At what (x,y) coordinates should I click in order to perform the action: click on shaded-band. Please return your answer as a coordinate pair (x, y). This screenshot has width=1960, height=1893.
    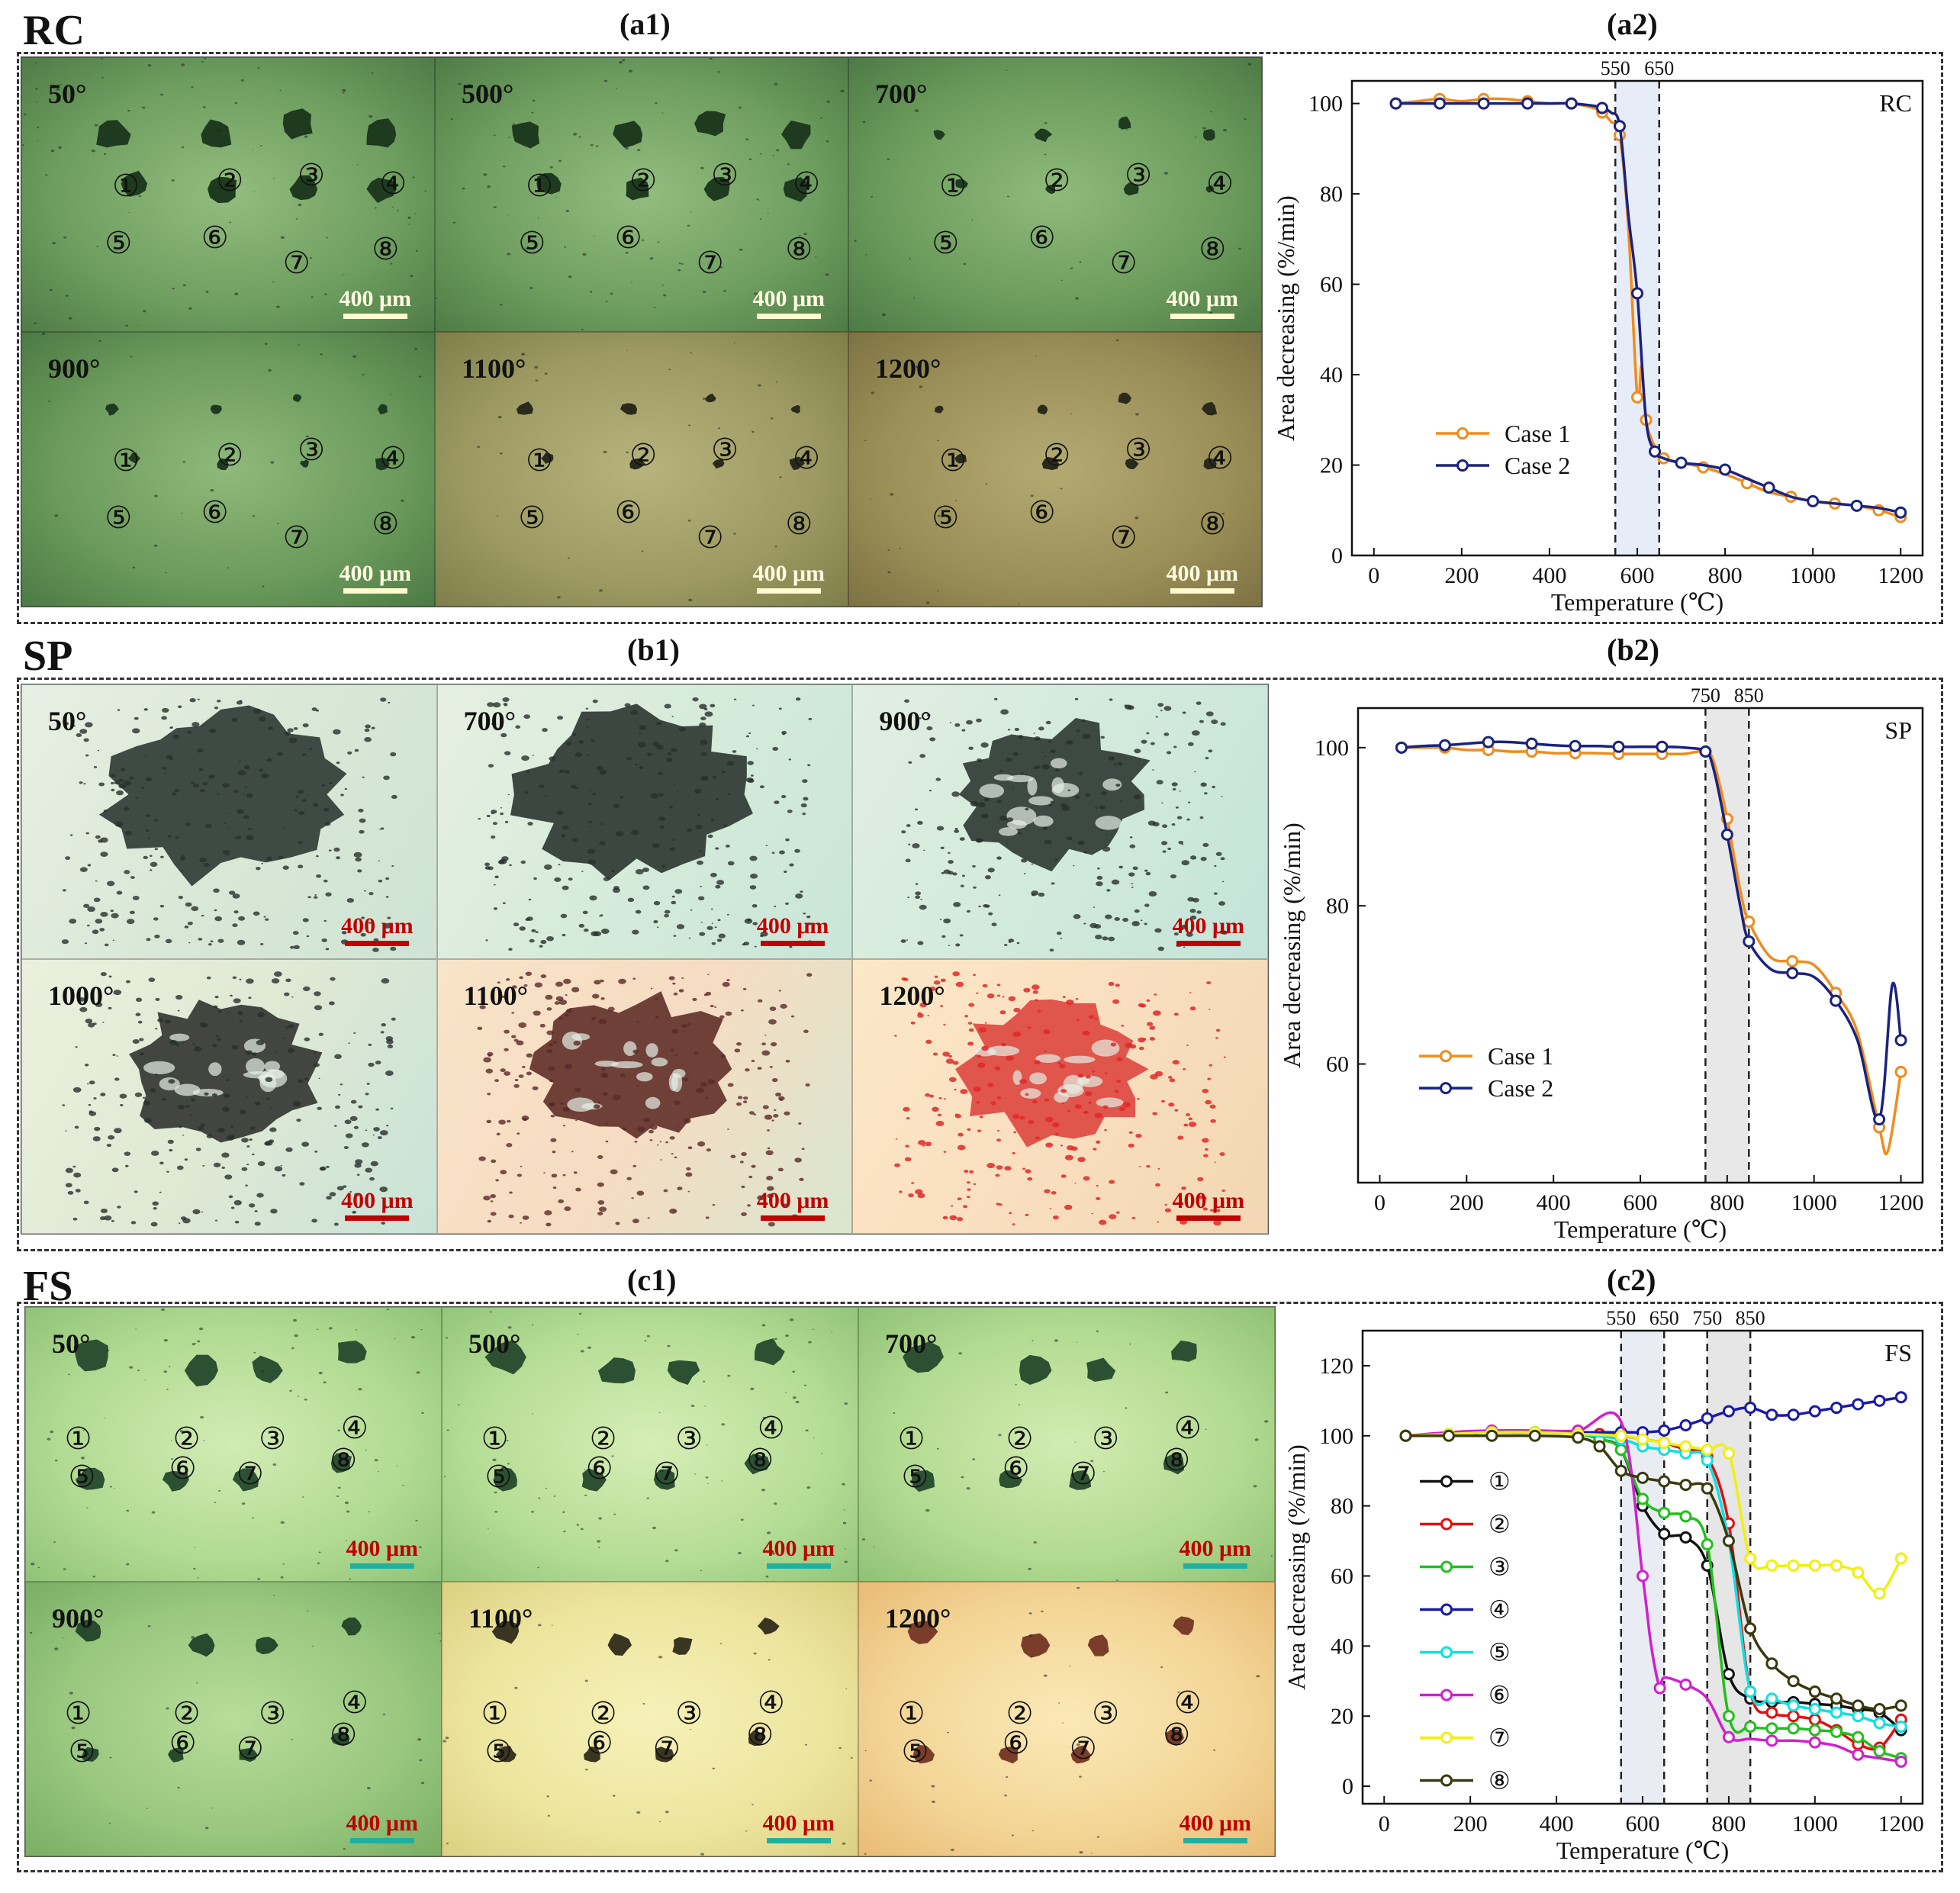
    Looking at the image, I should click on (1727, 946).